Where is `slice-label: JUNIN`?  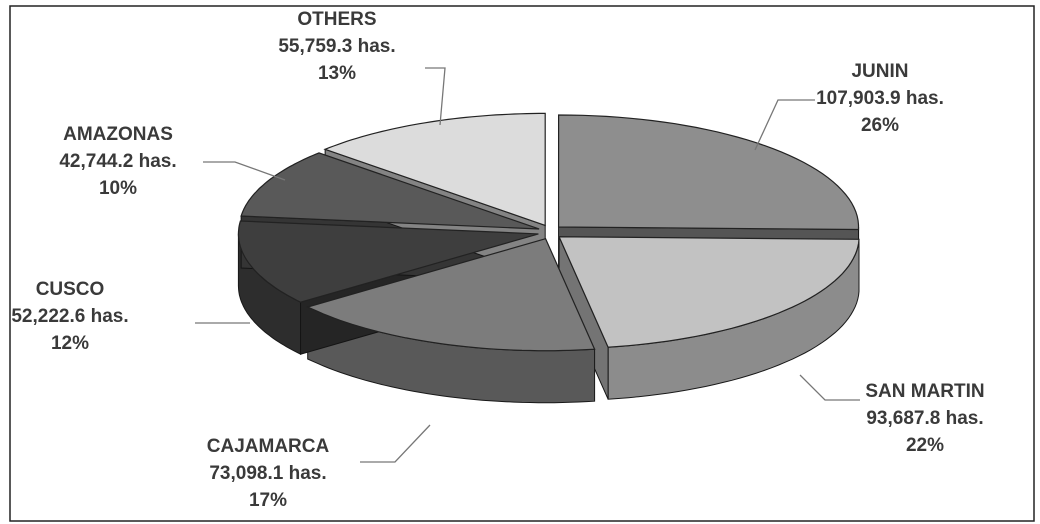 slice-label: JUNIN is located at coordinates (879, 71).